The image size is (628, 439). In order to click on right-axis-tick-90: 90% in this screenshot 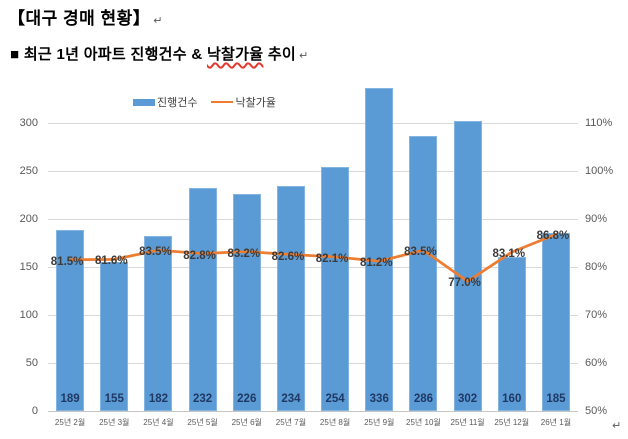, I will do `click(596, 219)`.